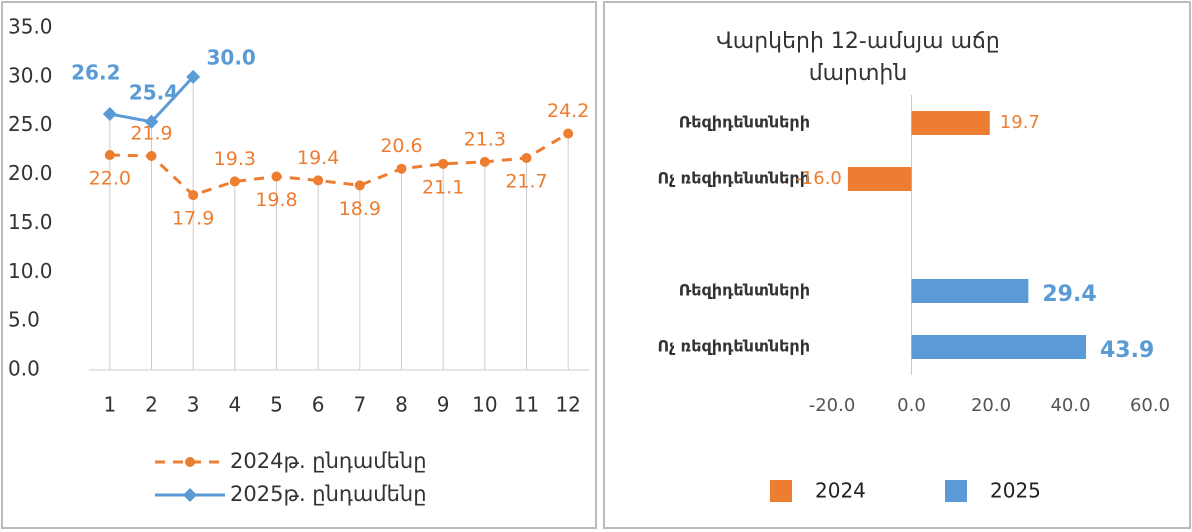 Image resolution: width=1192 pixels, height=532 pixels. Describe the element at coordinates (276, 405) in the screenshot. I see `x-tick-label: 5` at that location.